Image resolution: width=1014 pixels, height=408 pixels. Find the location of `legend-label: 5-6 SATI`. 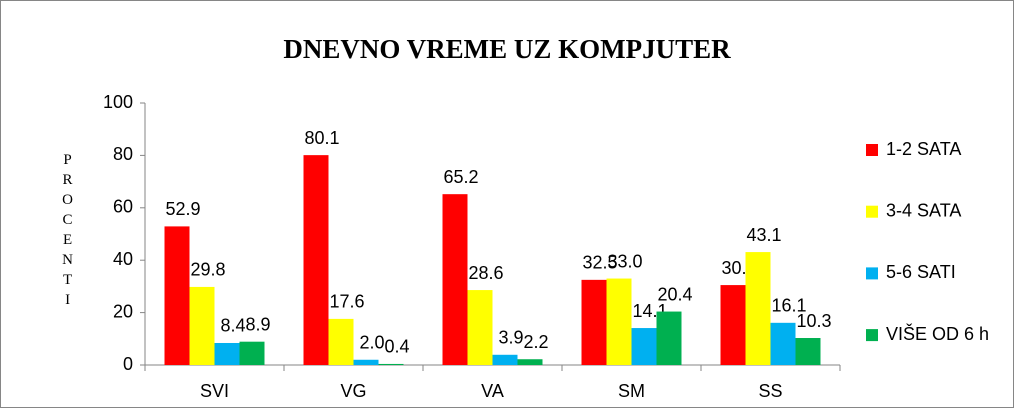

legend-label: 5-6 SATI is located at coordinates (921, 272).